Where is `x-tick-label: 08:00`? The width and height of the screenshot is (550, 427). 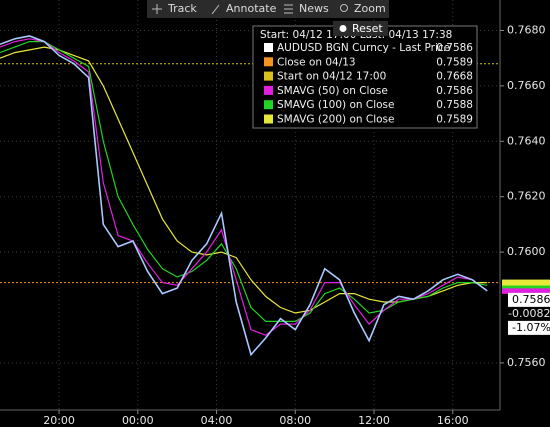
x-tick-label: 08:00 is located at coordinates (295, 420).